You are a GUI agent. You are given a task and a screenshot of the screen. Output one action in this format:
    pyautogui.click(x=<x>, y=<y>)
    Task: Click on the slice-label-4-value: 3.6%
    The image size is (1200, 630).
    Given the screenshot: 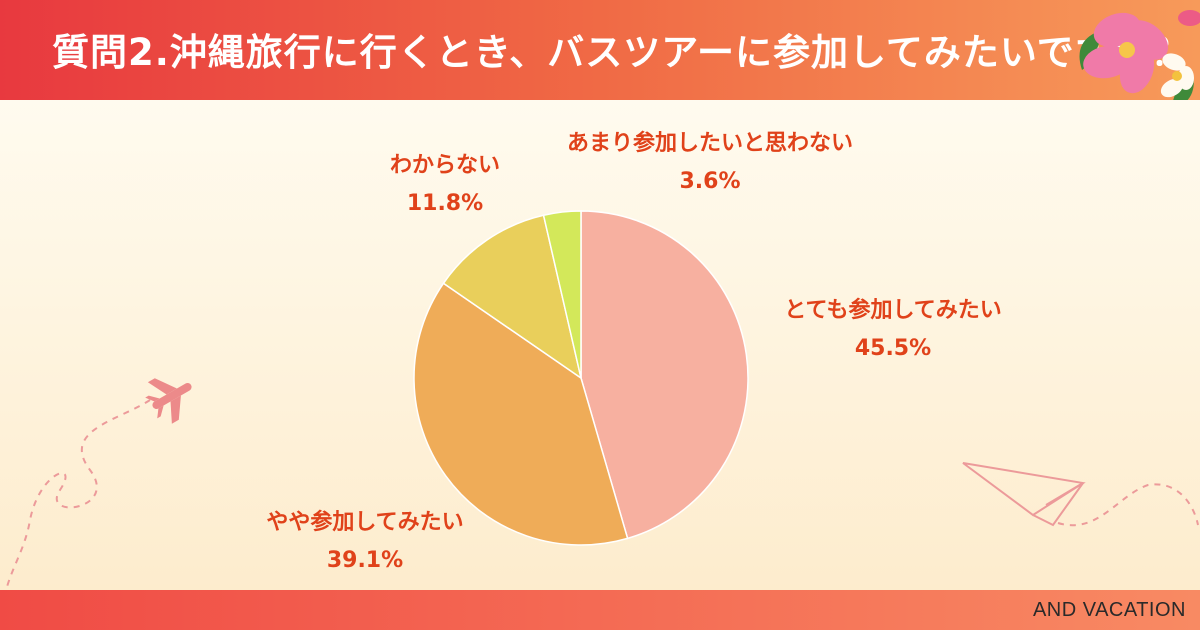 What is the action you would take?
    pyautogui.click(x=710, y=181)
    